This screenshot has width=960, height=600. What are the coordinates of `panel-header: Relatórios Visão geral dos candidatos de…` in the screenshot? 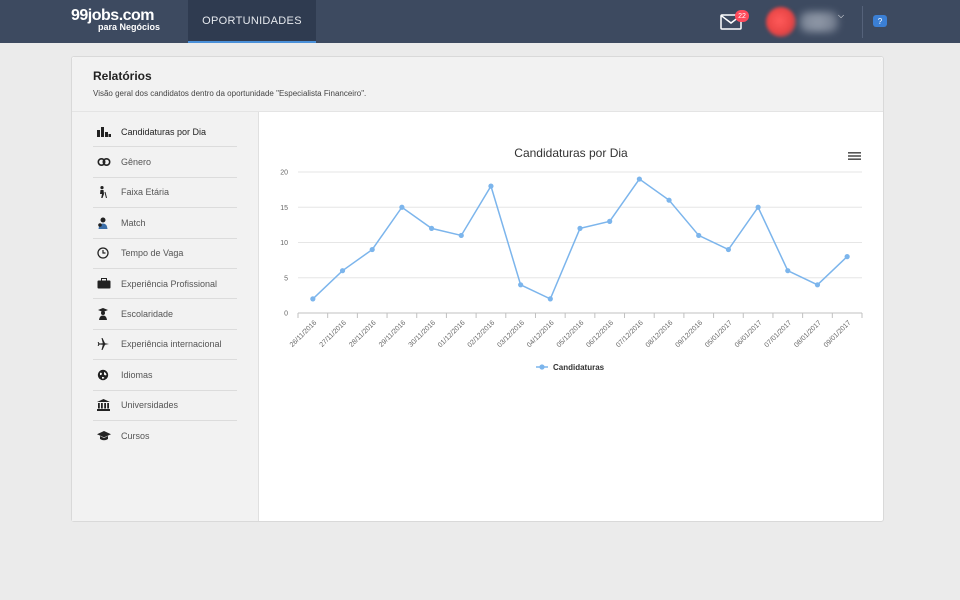 It's located at (477, 84).